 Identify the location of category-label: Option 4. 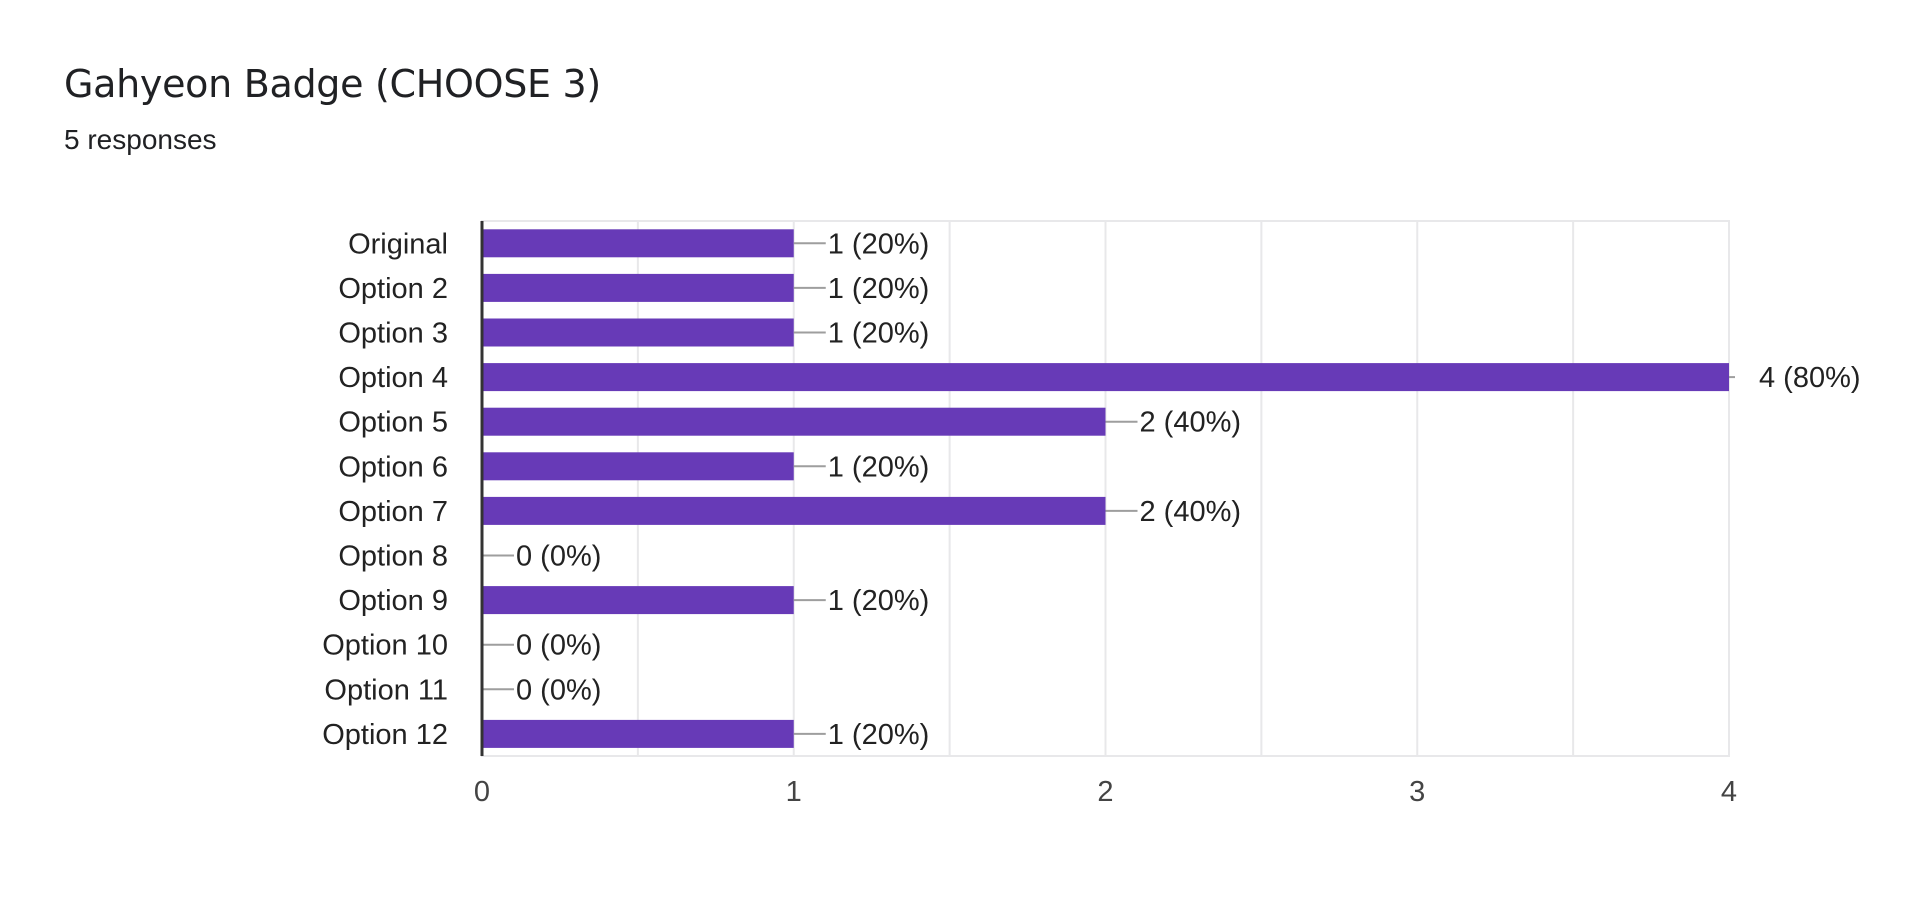
(393, 378).